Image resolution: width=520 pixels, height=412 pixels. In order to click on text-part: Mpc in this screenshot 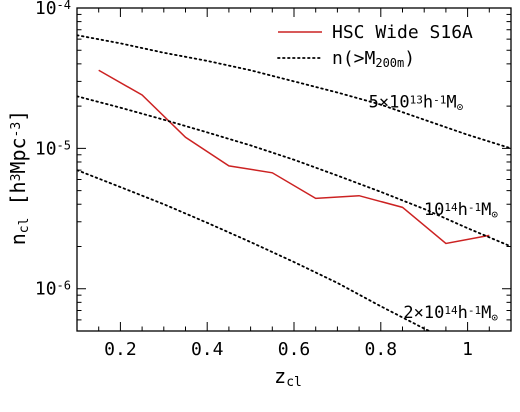, I will do `click(18, 155)`.